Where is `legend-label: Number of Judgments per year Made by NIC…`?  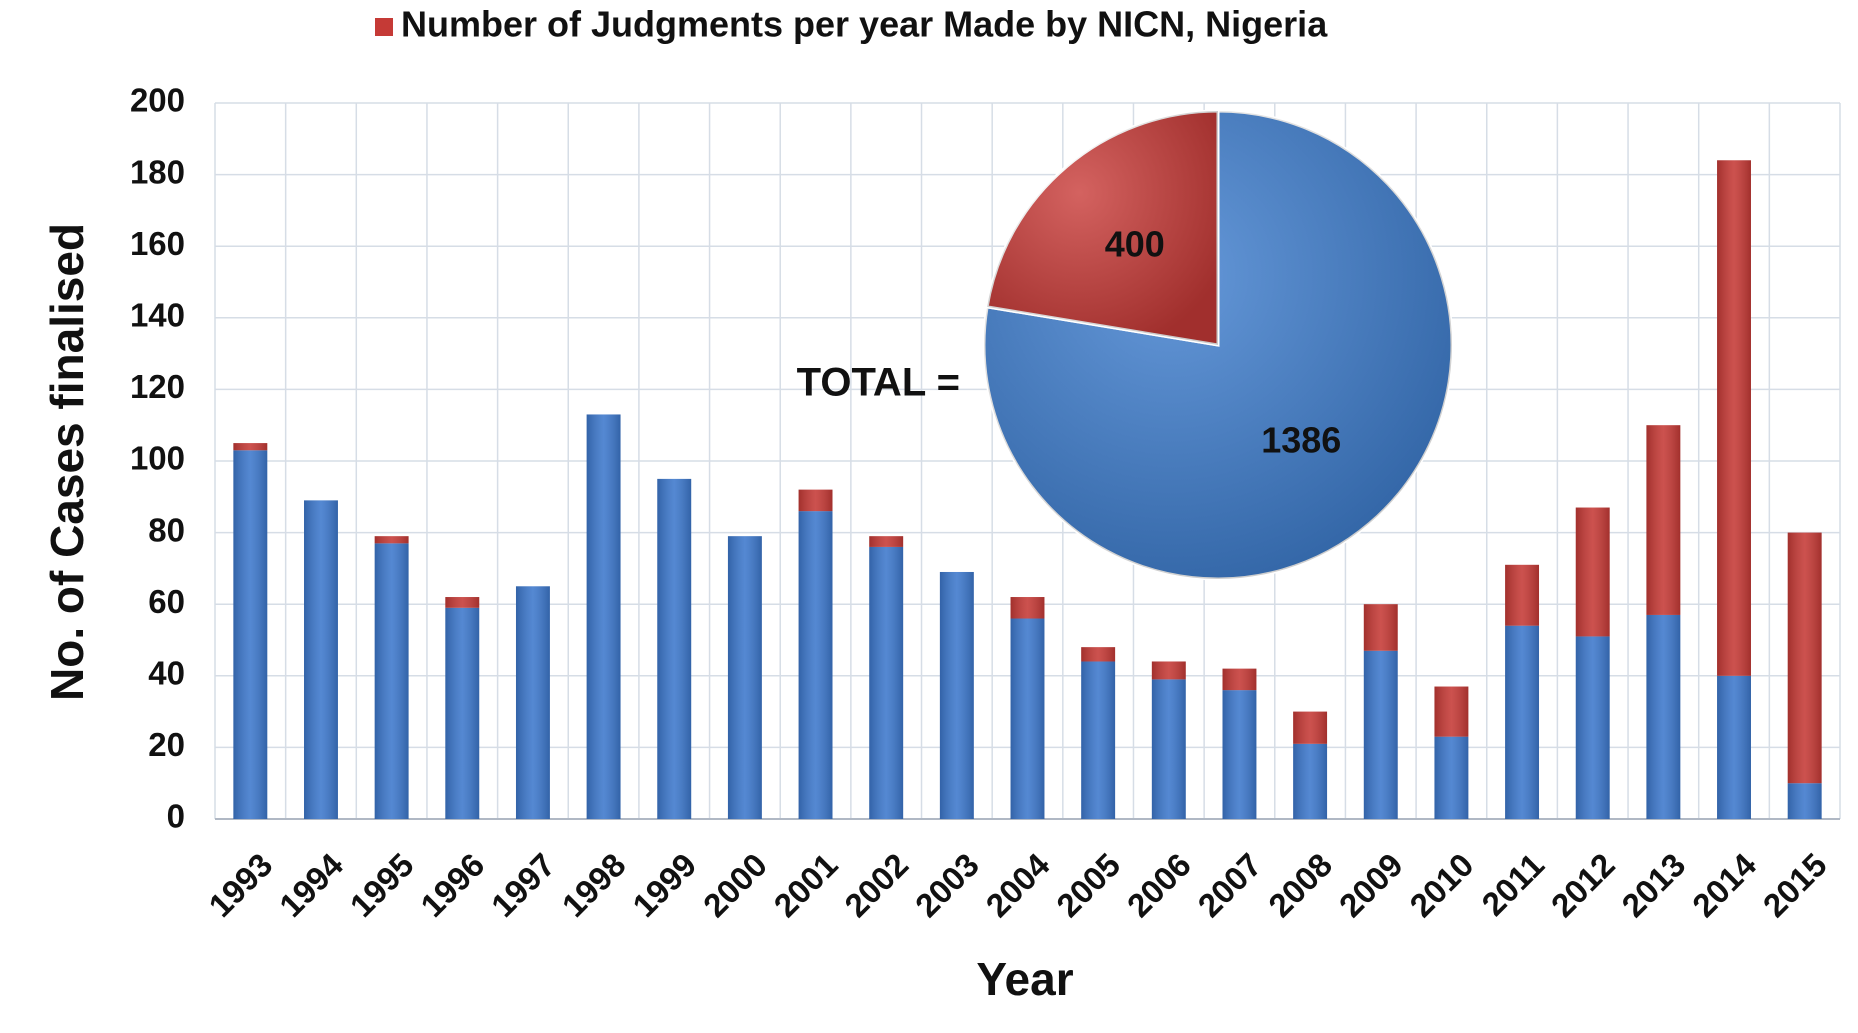 legend-label: Number of Judgments per year Made by NIC… is located at coordinates (864, 24).